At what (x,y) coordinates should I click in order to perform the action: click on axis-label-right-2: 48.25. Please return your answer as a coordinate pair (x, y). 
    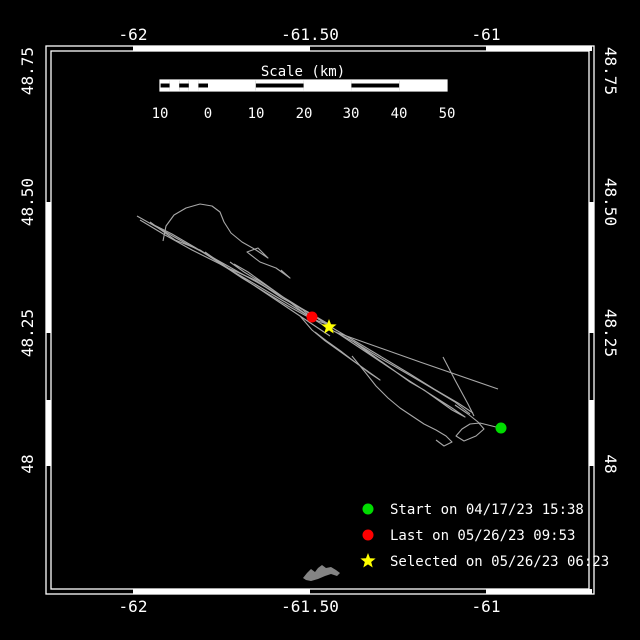
    Looking at the image, I should click on (610, 333).